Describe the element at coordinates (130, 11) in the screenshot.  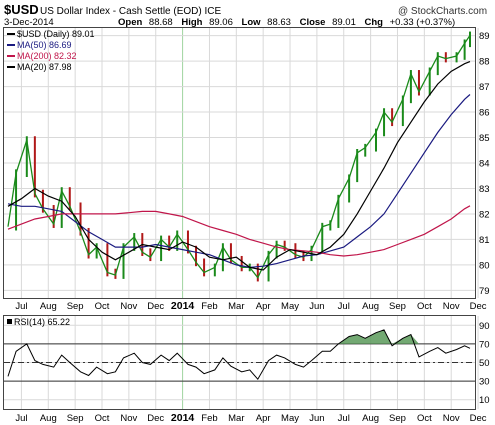
I see `chart-description: US Dollar Index - Cash Settle (EOD) ICE` at that location.